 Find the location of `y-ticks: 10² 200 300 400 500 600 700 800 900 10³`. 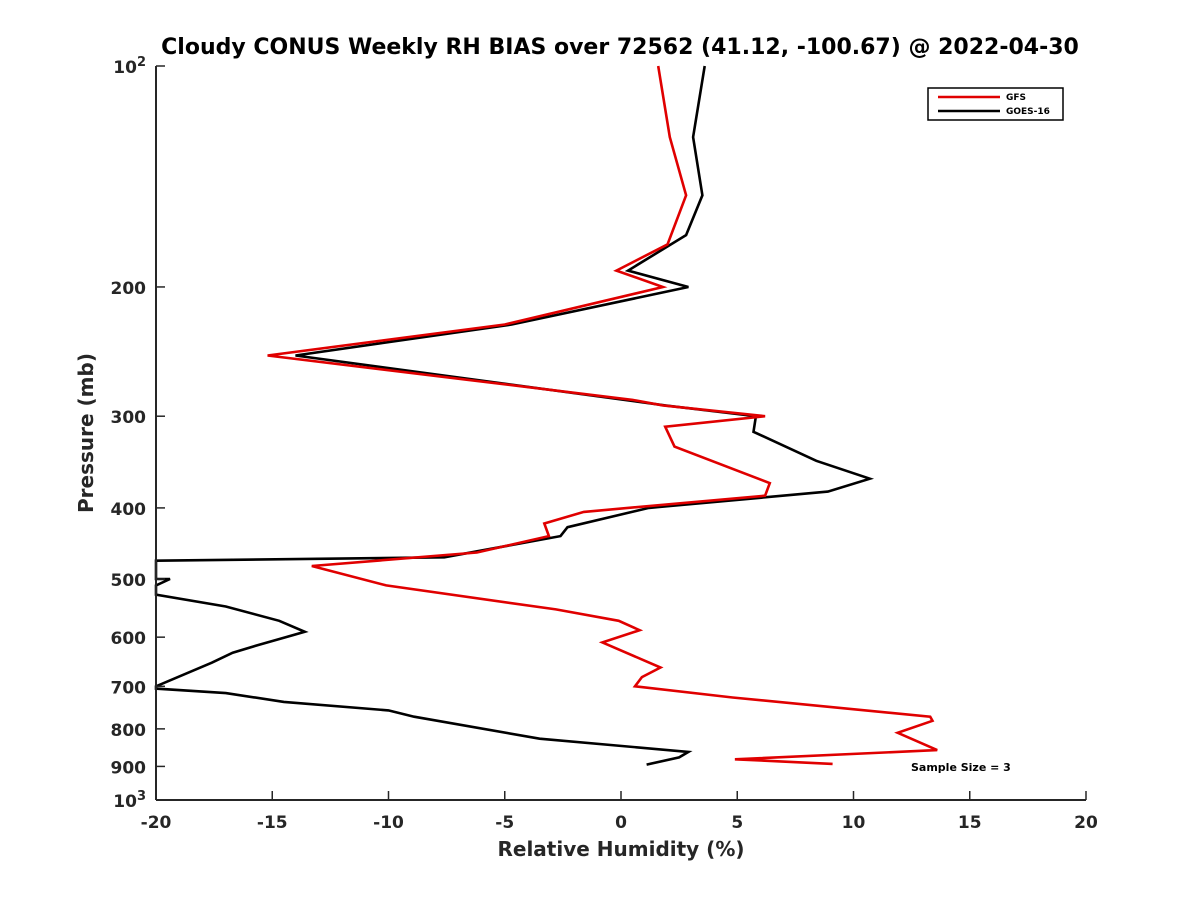

y-ticks: 10² 200 300 400 500 600 700 800 900 10³ is located at coordinates (138, 433).